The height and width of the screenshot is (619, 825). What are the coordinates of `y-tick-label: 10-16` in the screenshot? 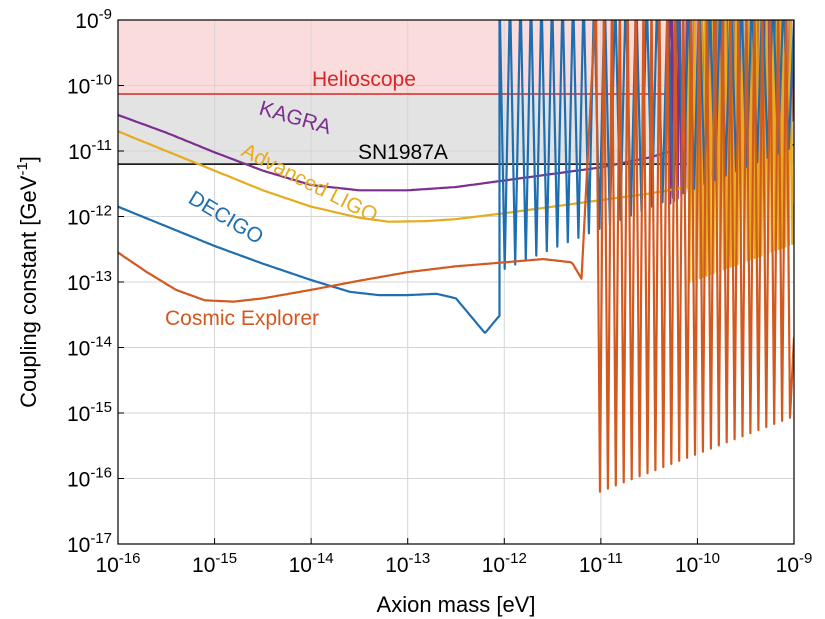 It's located at (89, 478).